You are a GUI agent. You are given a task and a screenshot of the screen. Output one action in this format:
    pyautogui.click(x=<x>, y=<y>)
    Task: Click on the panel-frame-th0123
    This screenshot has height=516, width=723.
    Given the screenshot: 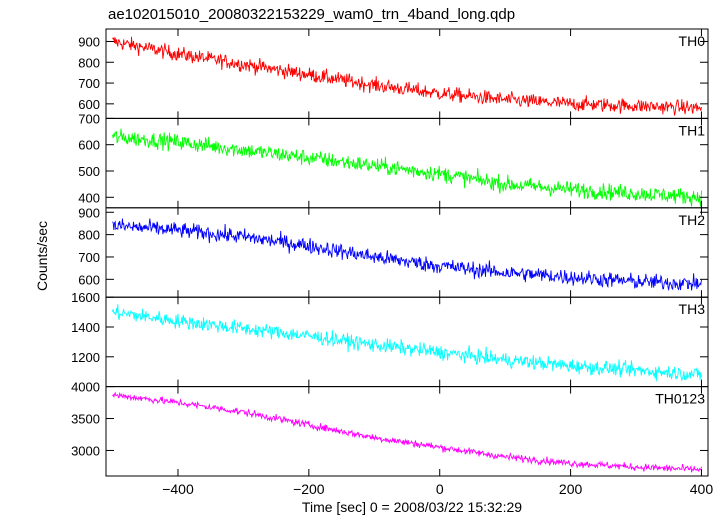 What is the action you would take?
    pyautogui.click(x=407, y=431)
    